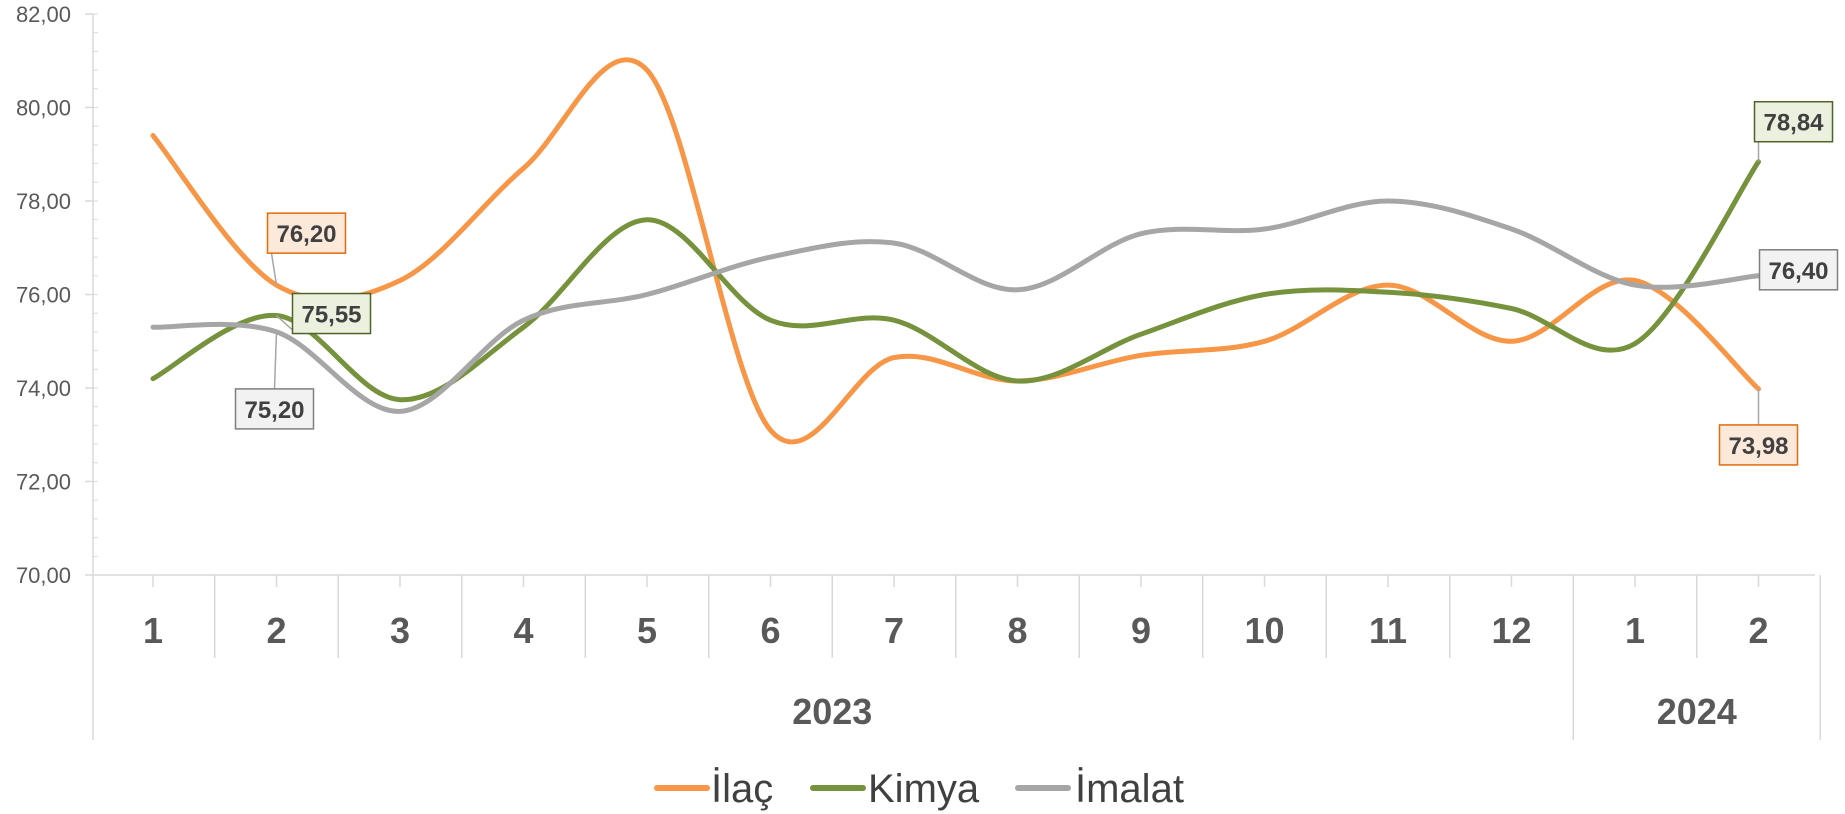  Describe the element at coordinates (400, 630) in the screenshot. I see `x-tick-label: 3` at that location.